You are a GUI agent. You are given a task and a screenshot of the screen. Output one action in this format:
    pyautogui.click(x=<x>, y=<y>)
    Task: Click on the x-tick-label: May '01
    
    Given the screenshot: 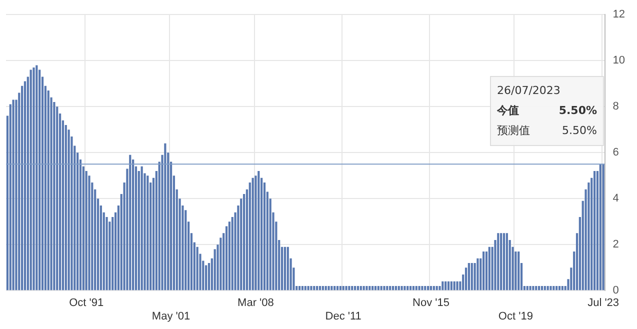 What is the action you would take?
    pyautogui.click(x=171, y=316)
    